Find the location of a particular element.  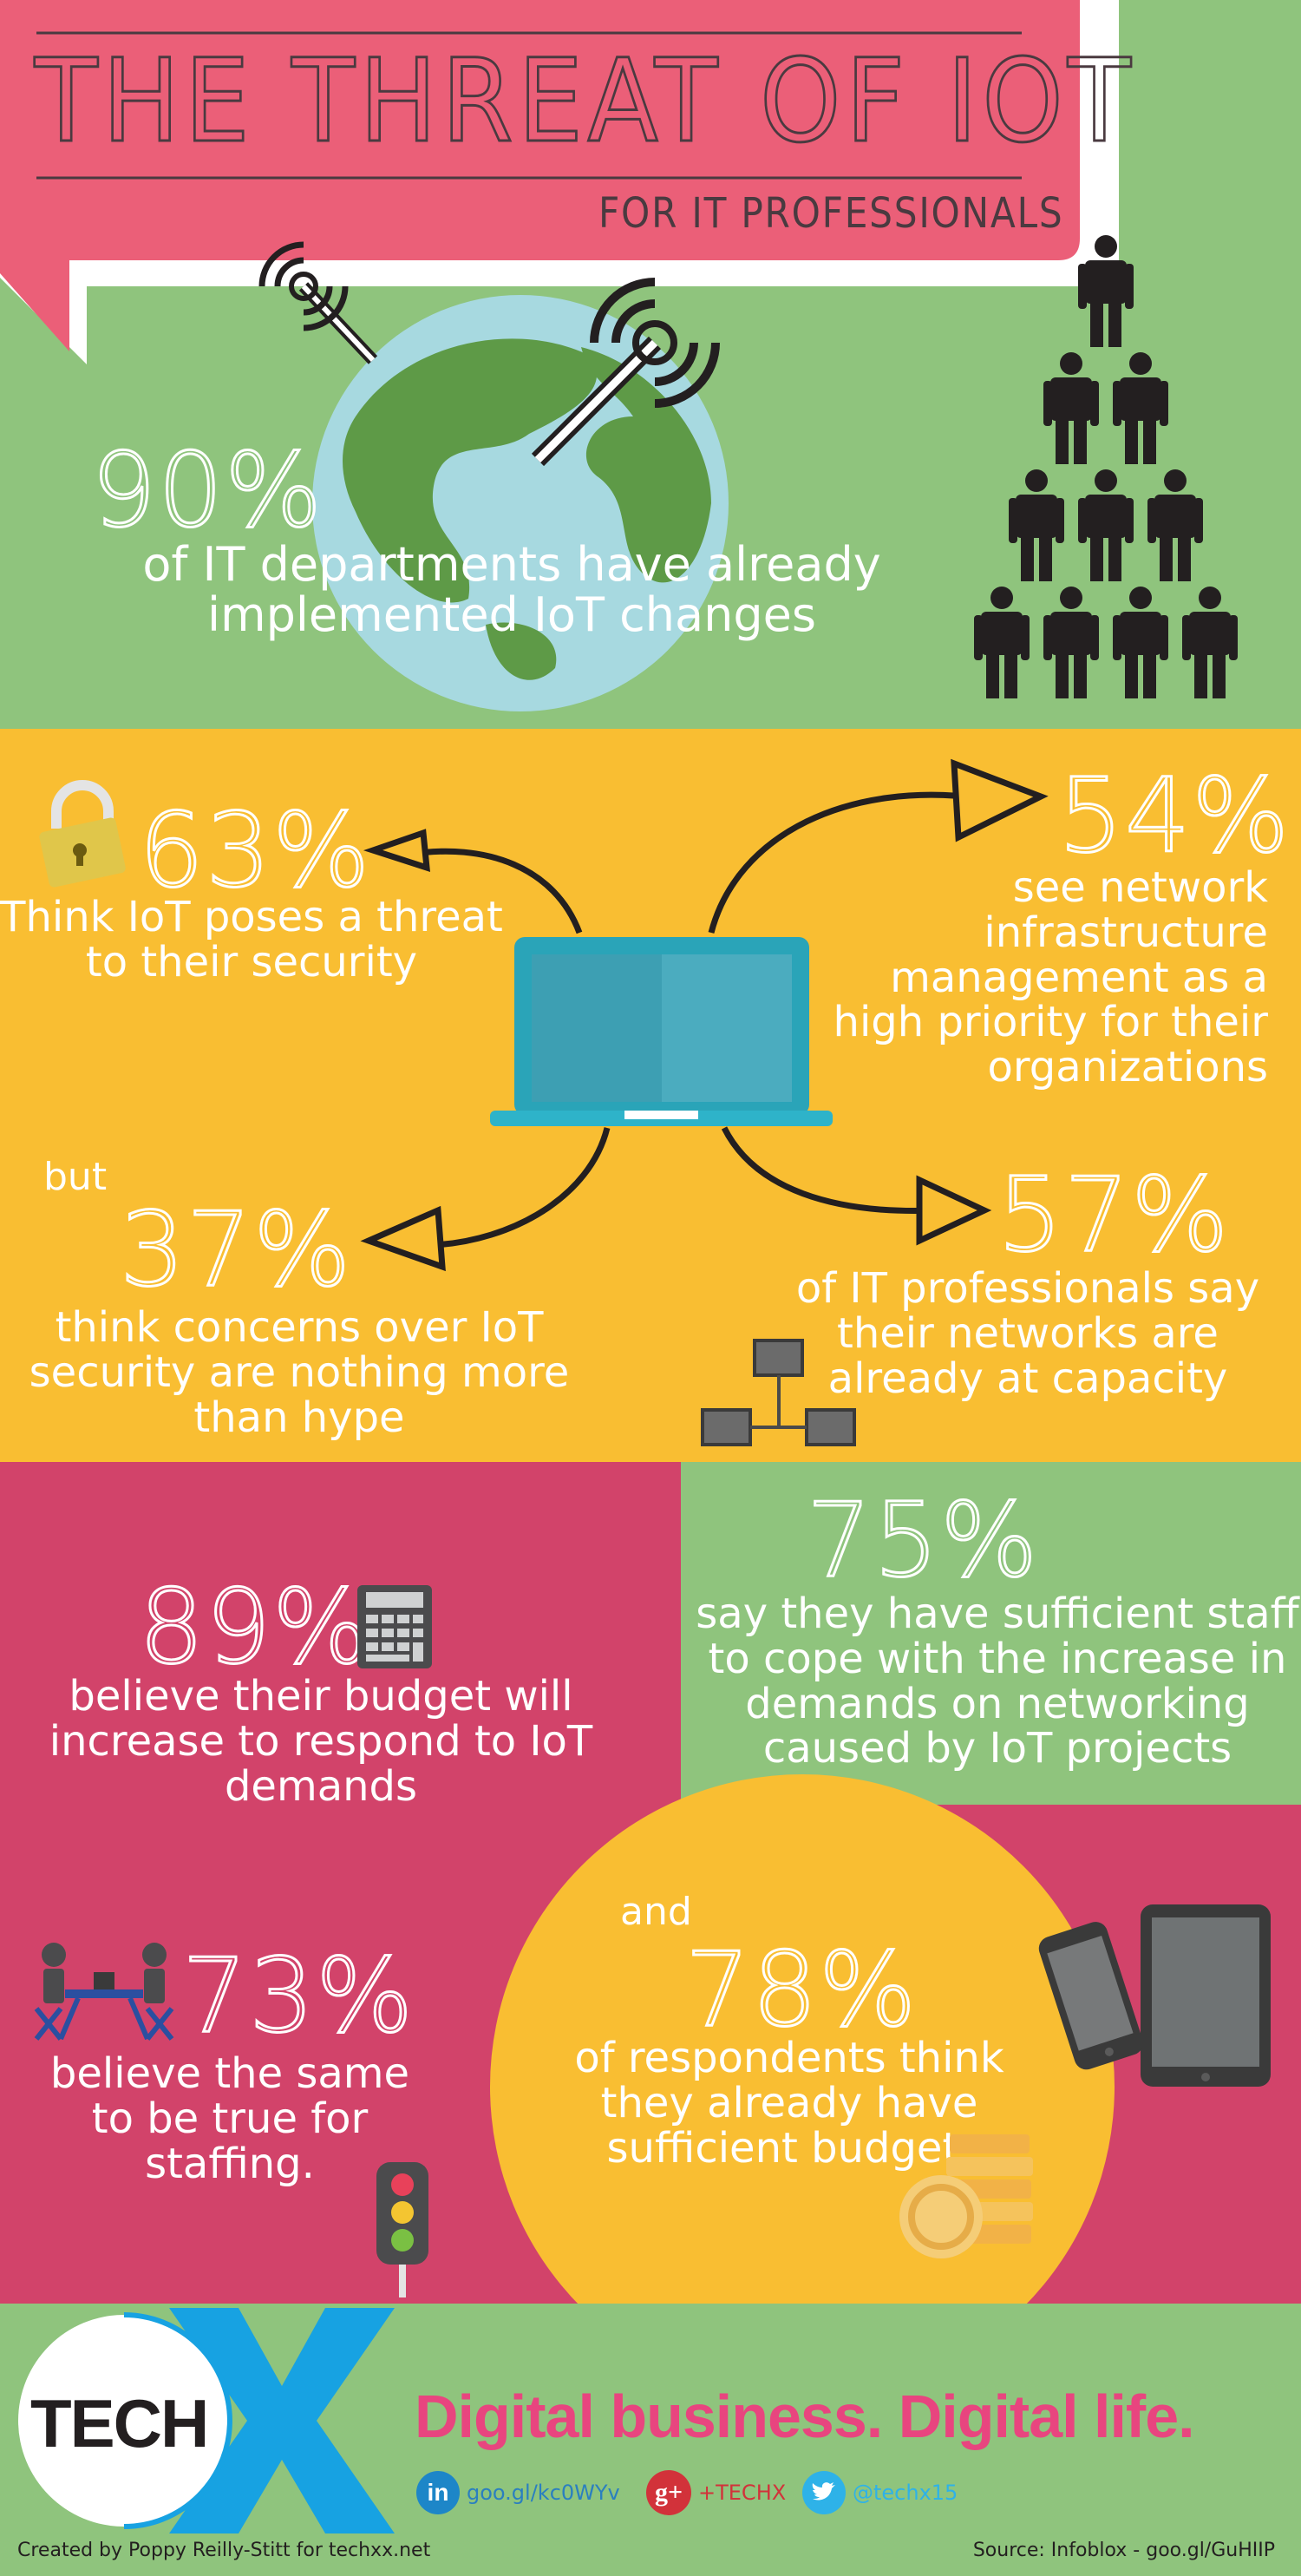

arrows-diagram is located at coordinates (704, 1015).